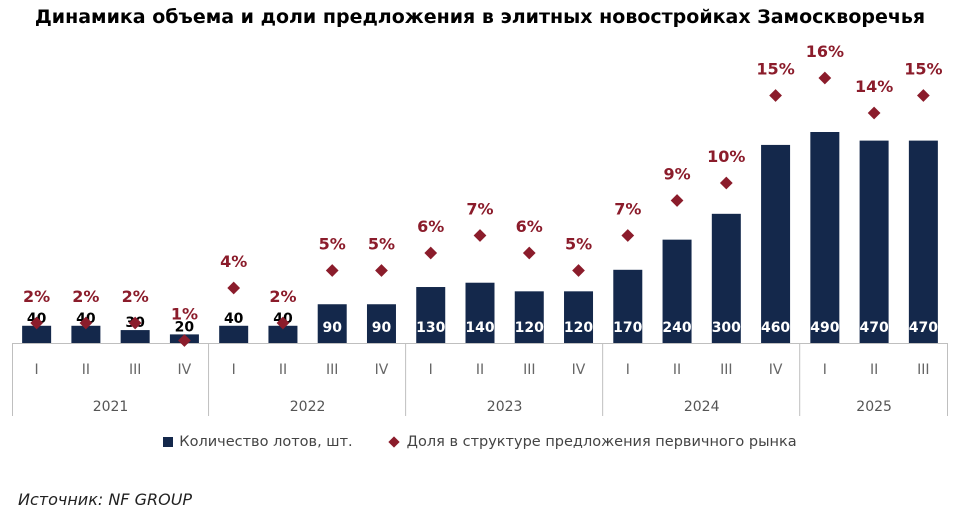  I want to click on share-value-label: 4%, so click(233, 261).